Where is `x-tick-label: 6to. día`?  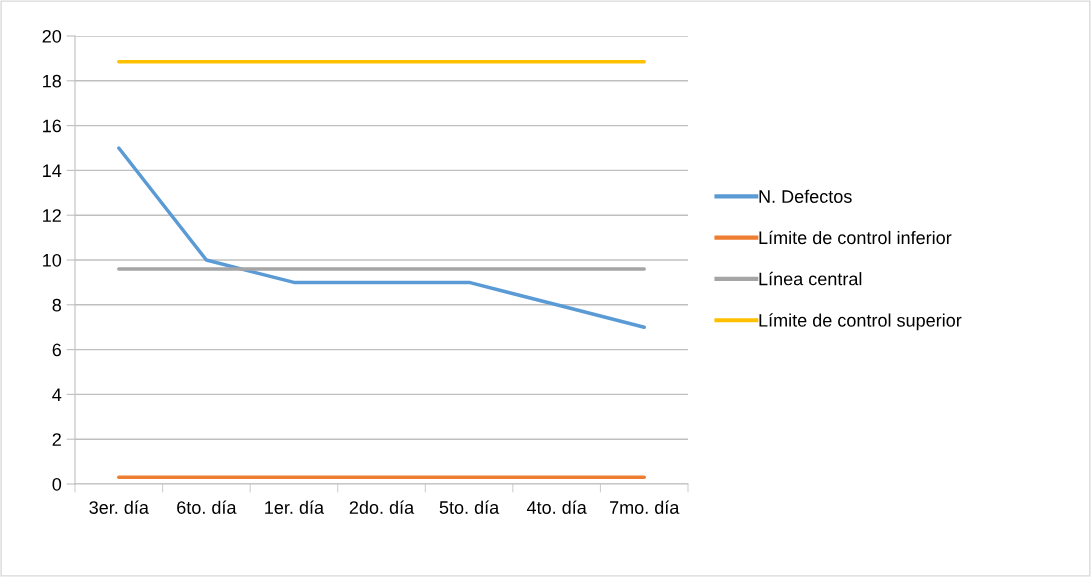
x-tick-label: 6to. día is located at coordinates (207, 507).